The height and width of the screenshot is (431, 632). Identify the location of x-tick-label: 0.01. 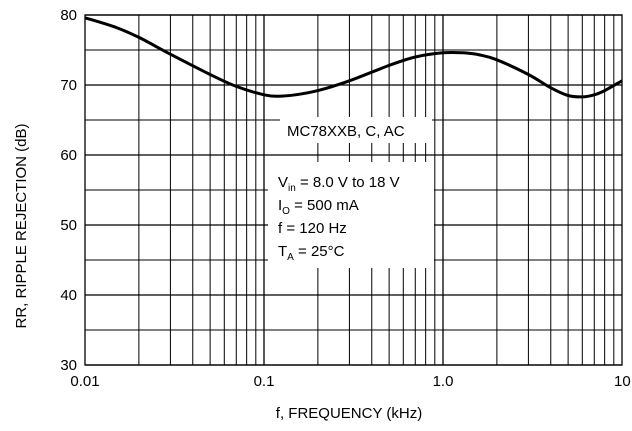
(84, 381).